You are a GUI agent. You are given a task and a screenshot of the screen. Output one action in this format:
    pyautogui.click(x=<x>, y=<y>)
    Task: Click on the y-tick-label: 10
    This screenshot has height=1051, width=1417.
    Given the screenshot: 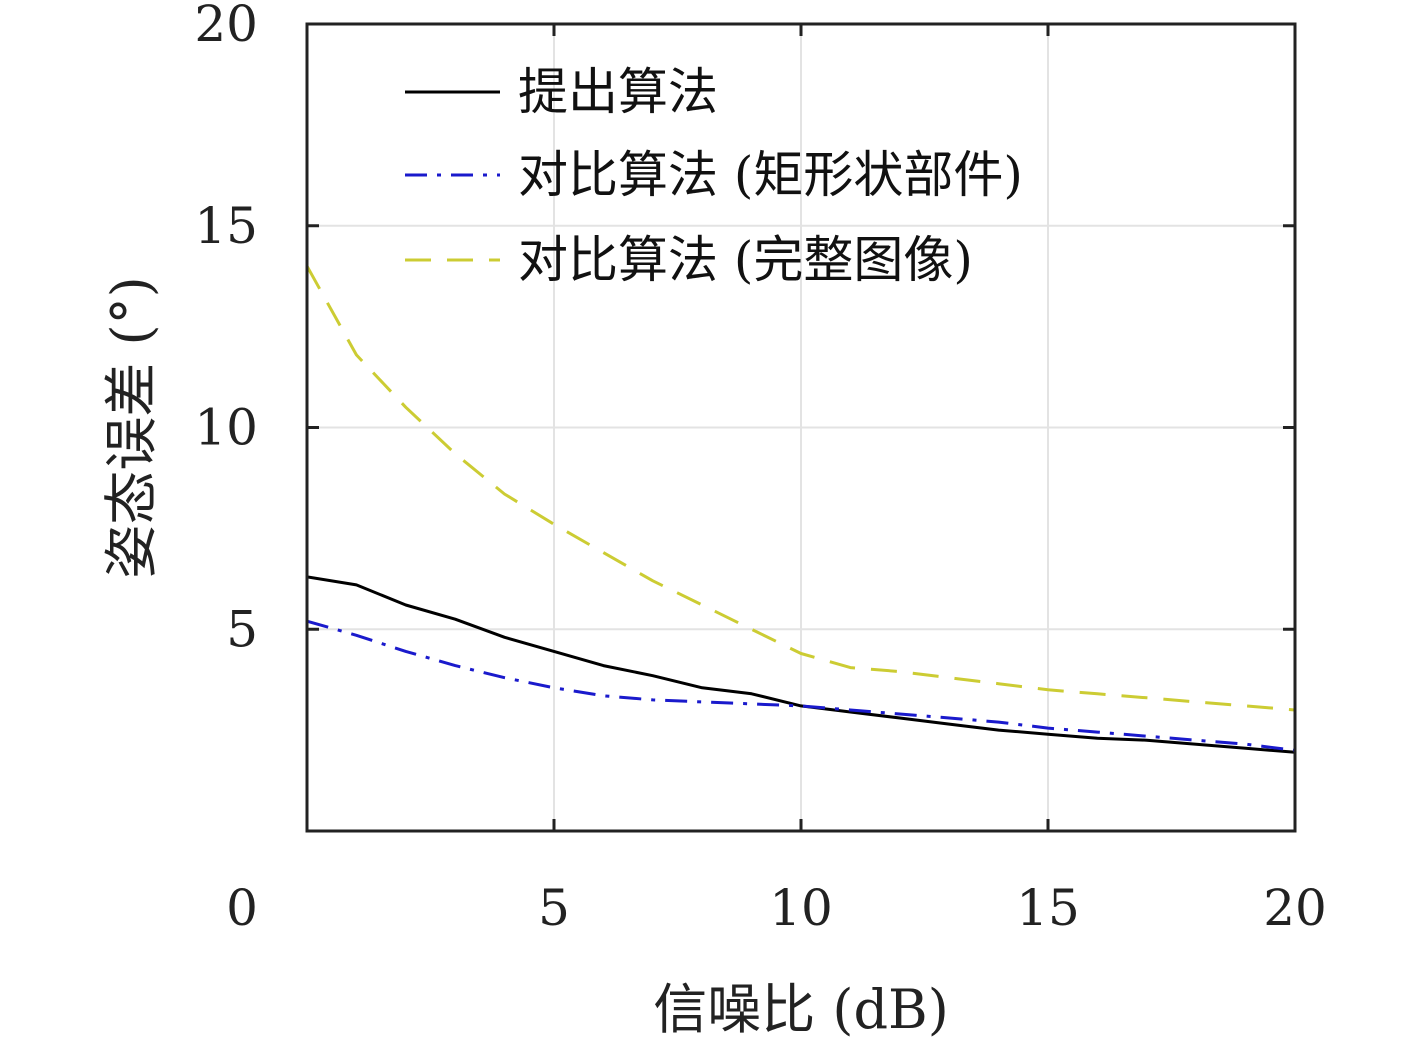 What is the action you would take?
    pyautogui.click(x=226, y=428)
    